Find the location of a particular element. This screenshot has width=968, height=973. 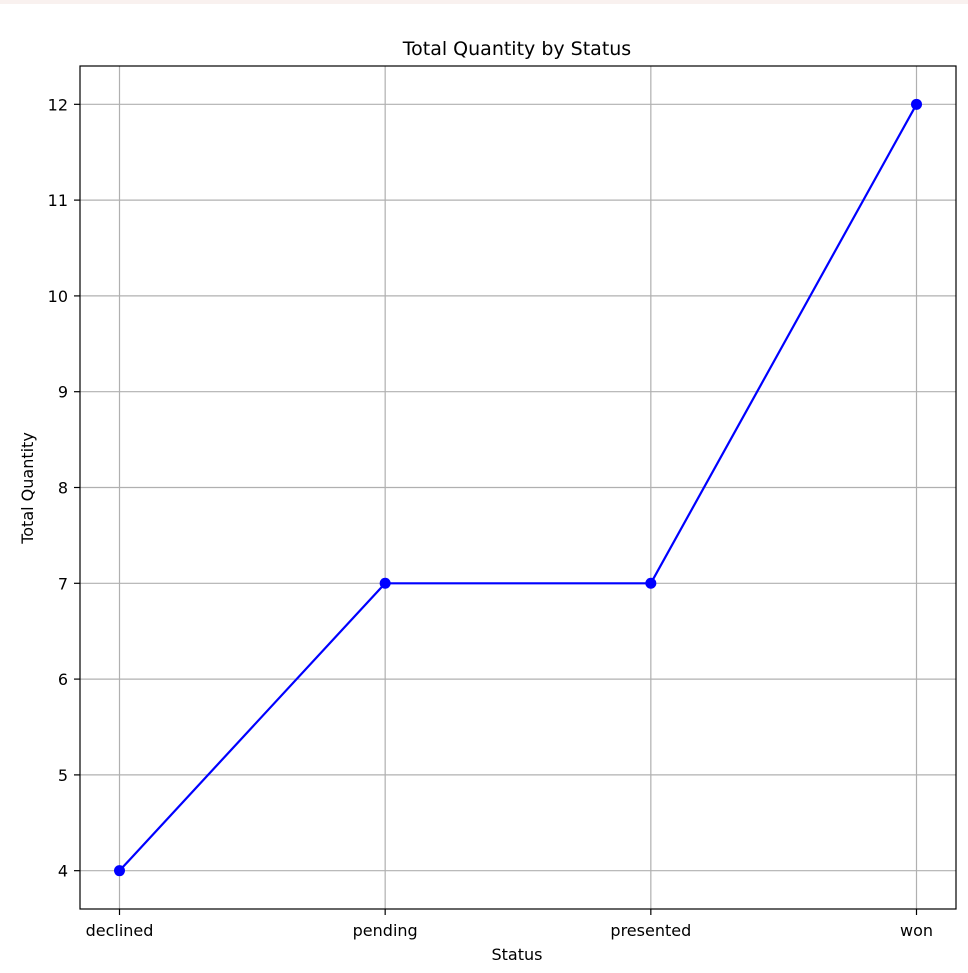

chart-title: Total Quantity by Status is located at coordinates (516, 49).